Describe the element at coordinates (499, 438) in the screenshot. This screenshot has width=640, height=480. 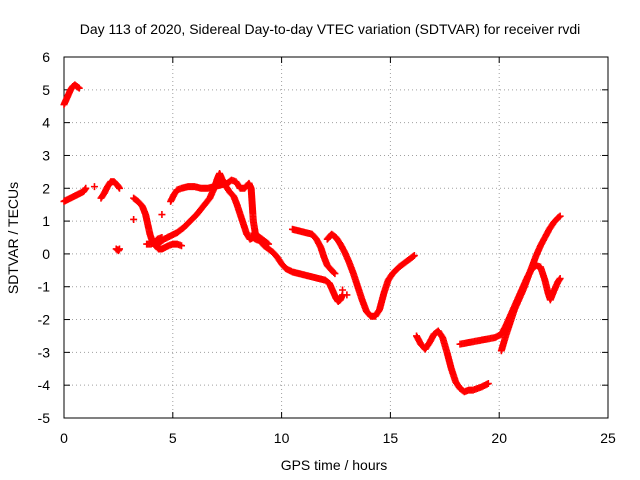
I see `x-tick-label: 20` at that location.